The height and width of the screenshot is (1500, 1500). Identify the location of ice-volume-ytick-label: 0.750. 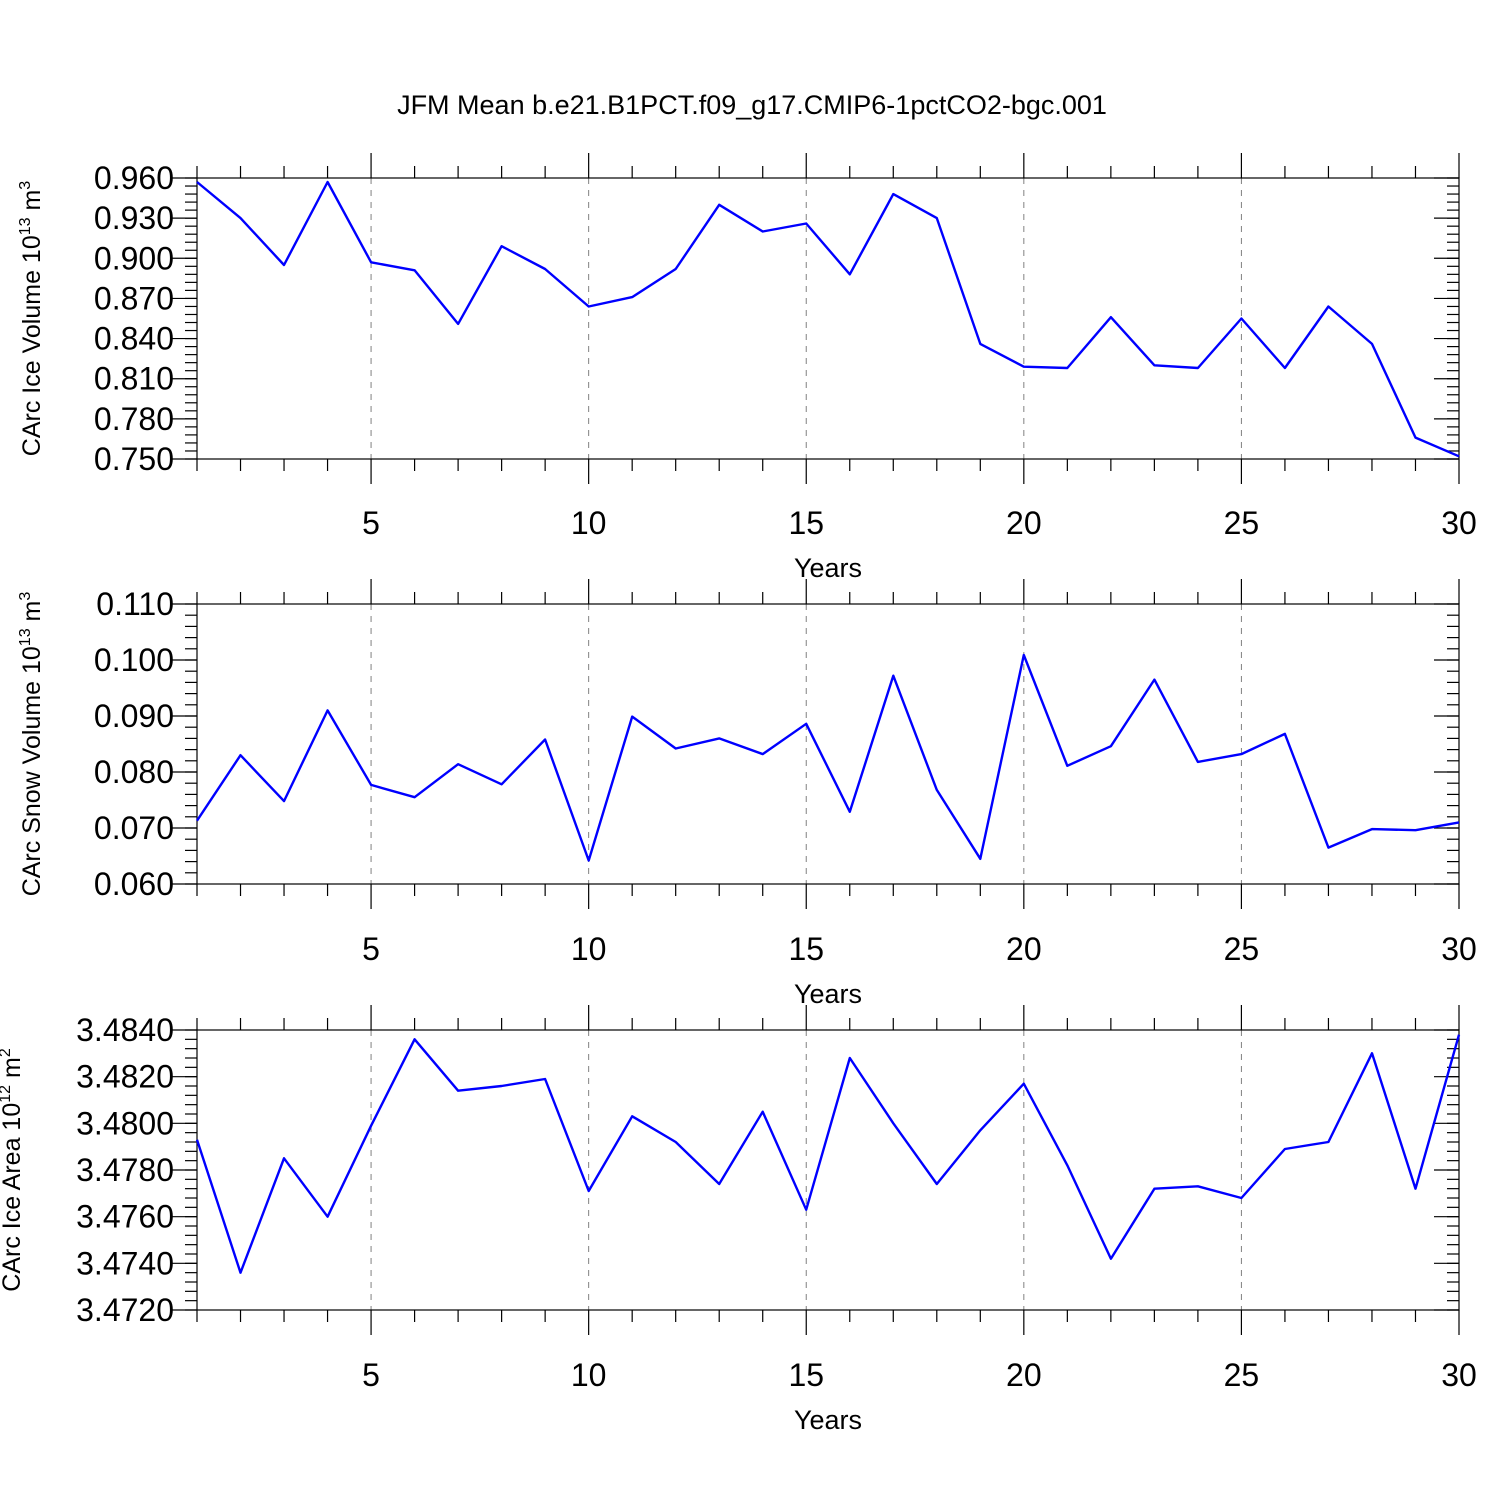
(134, 459).